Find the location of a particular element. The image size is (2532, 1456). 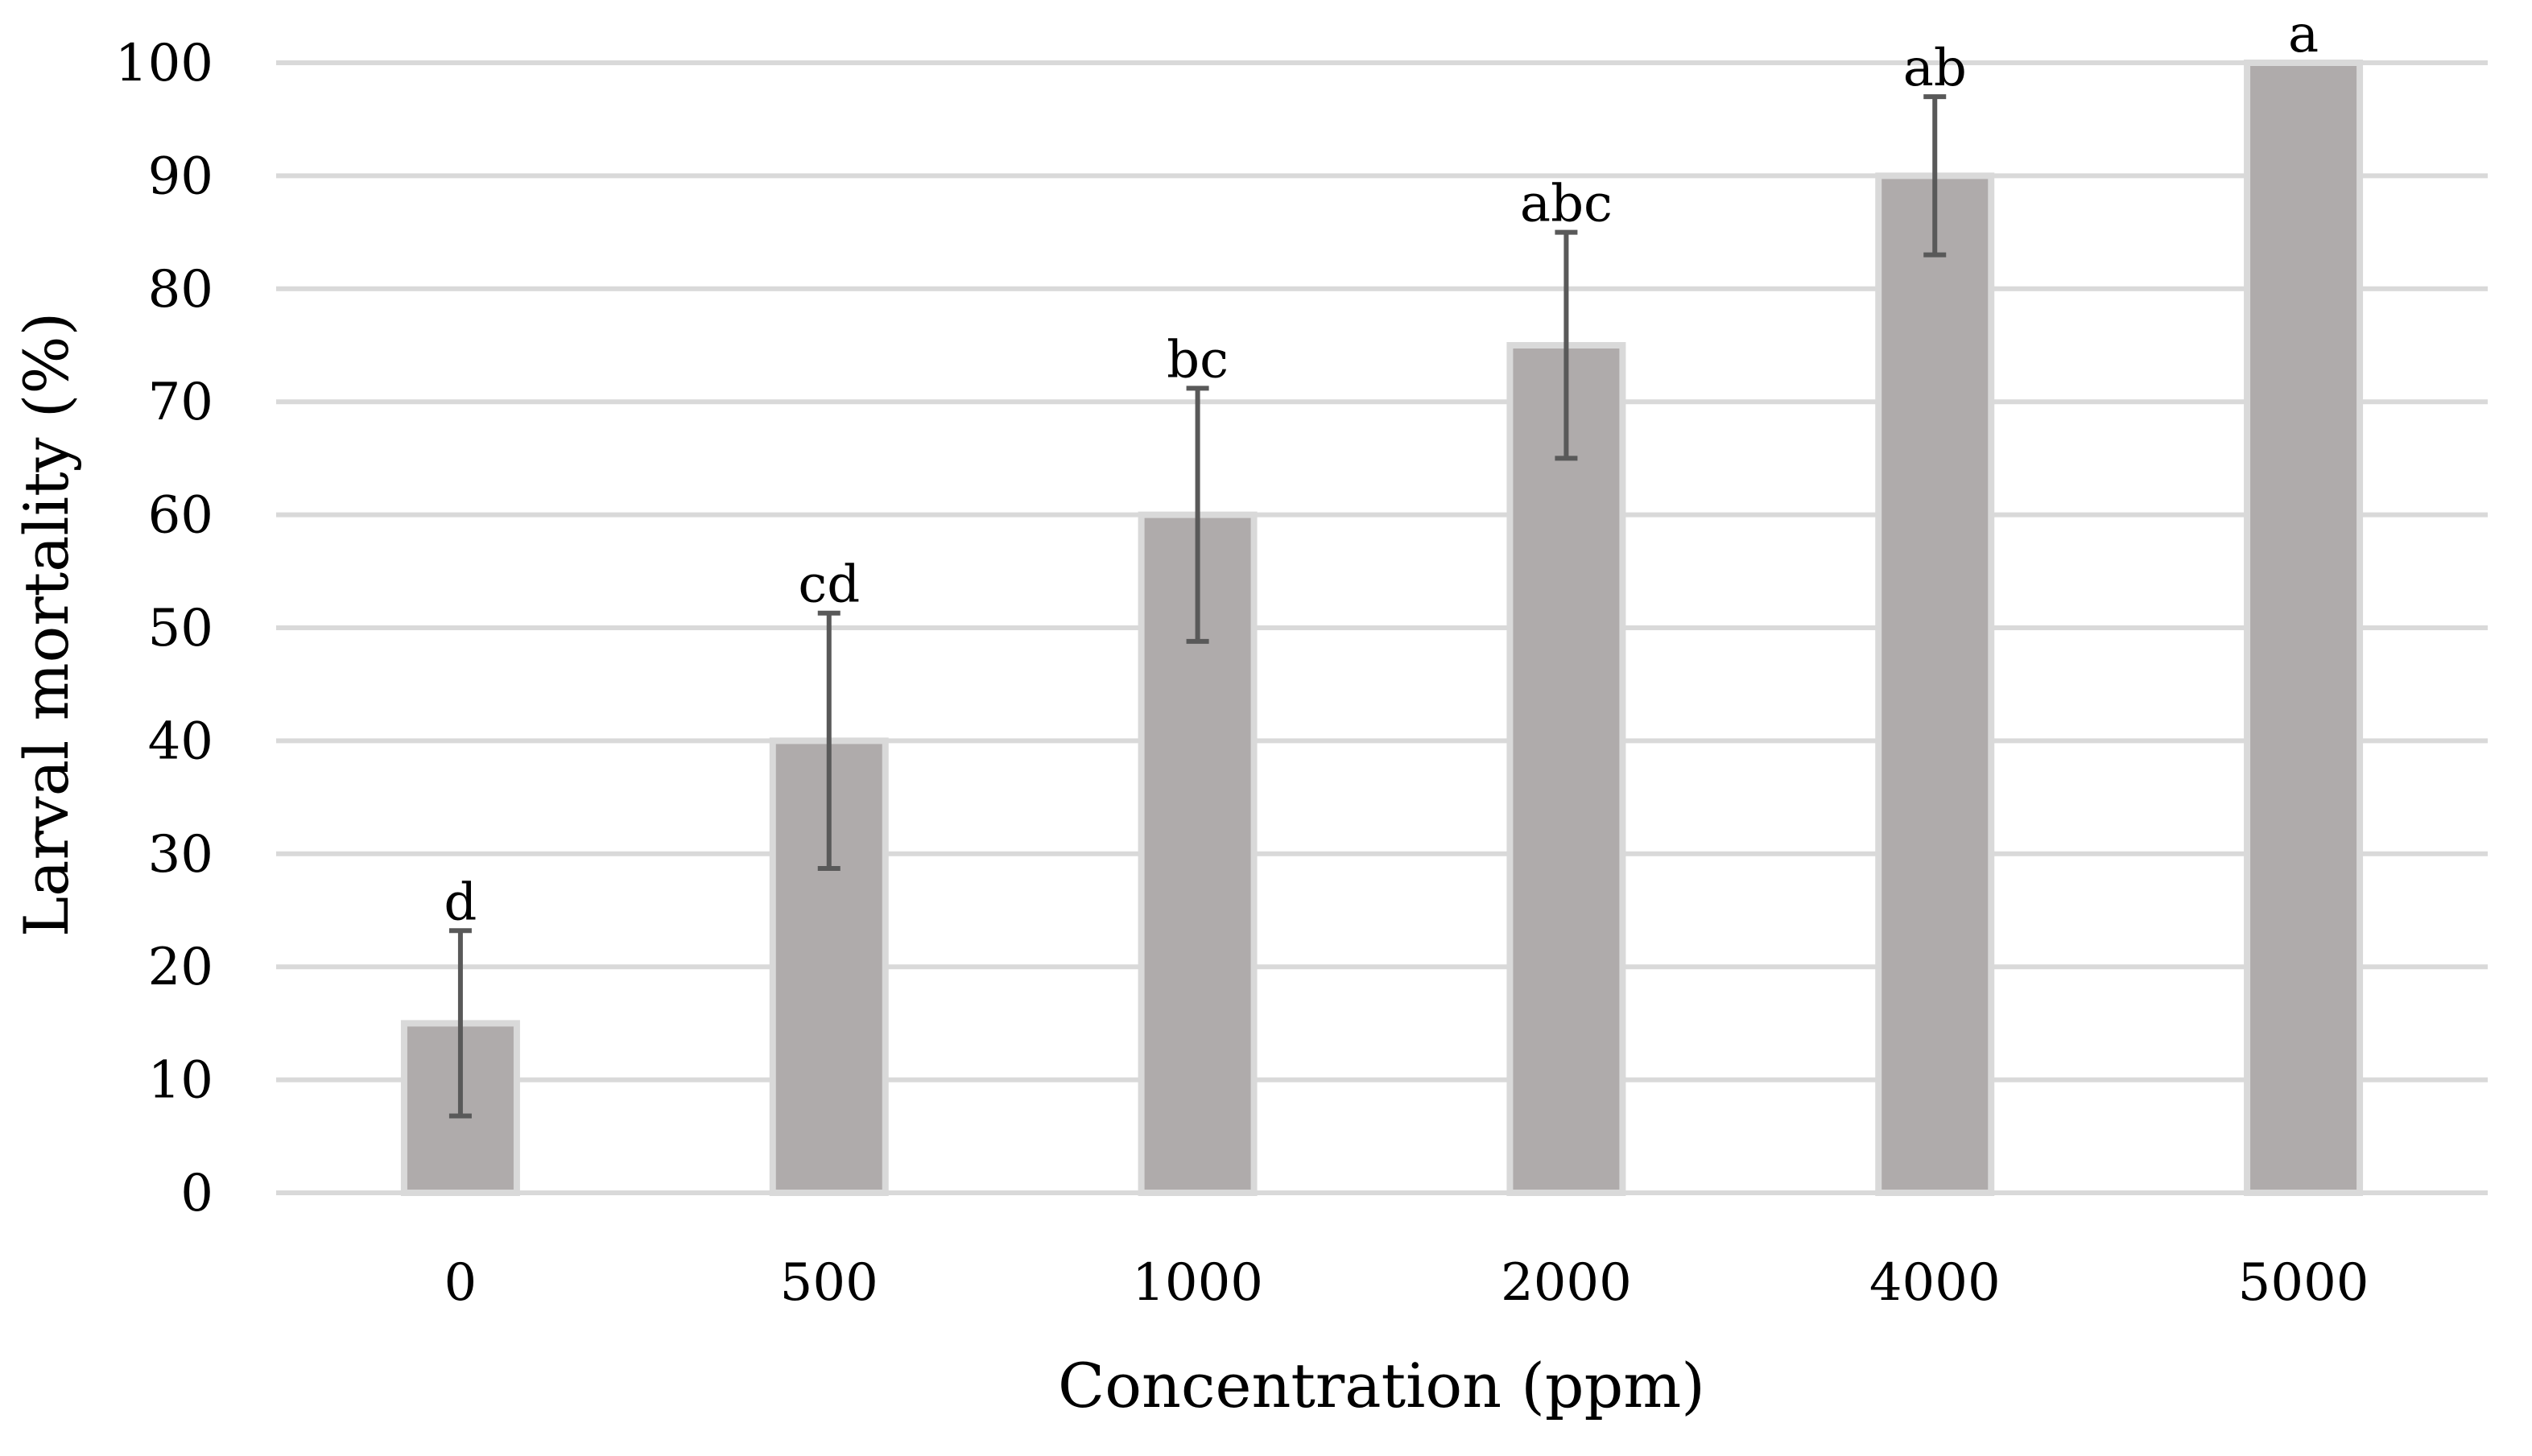

x-tick-label: 4000 is located at coordinates (1935, 1283).